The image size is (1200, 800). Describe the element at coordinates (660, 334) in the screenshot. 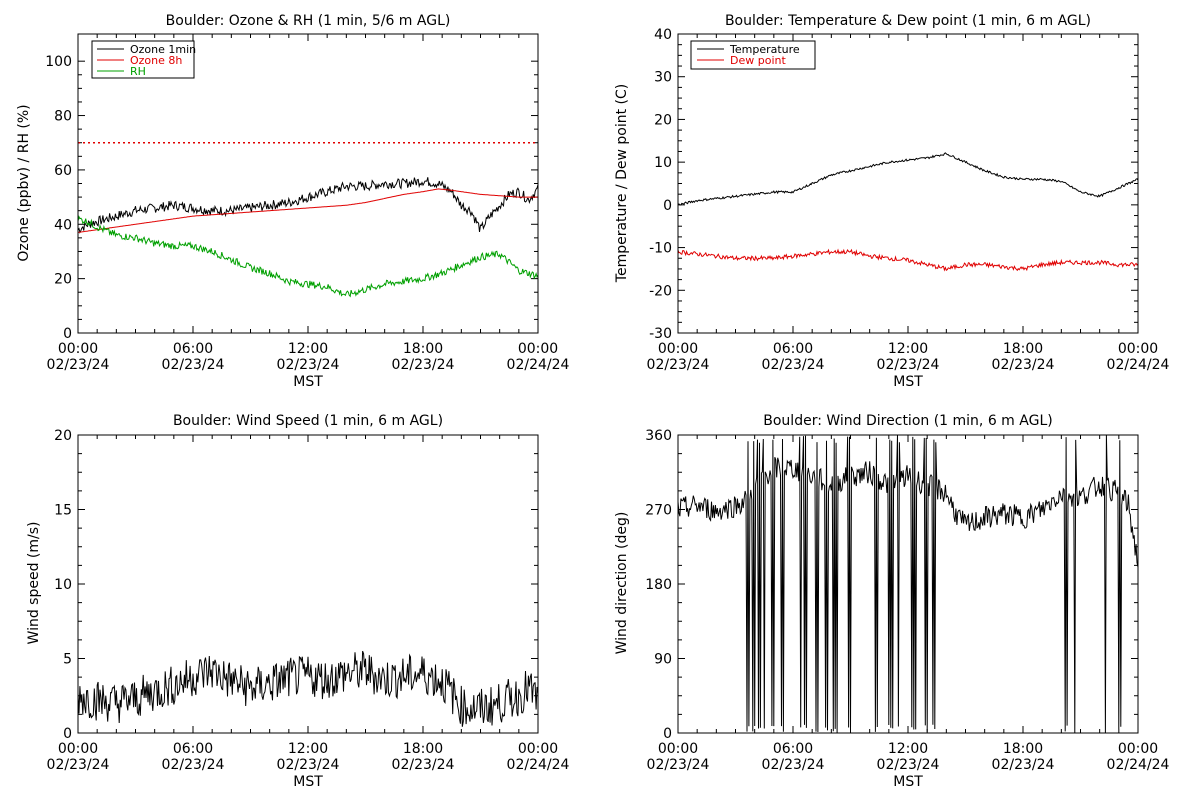

I see `y-tick-label: -30` at that location.